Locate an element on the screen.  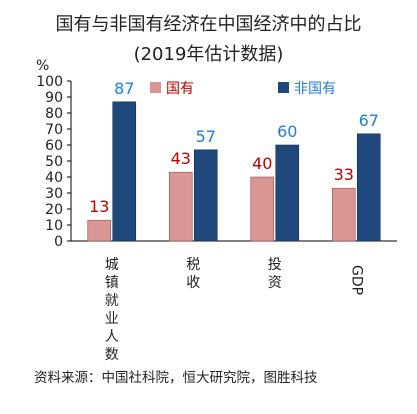
y-tick-label: 20 is located at coordinates (54, 210).